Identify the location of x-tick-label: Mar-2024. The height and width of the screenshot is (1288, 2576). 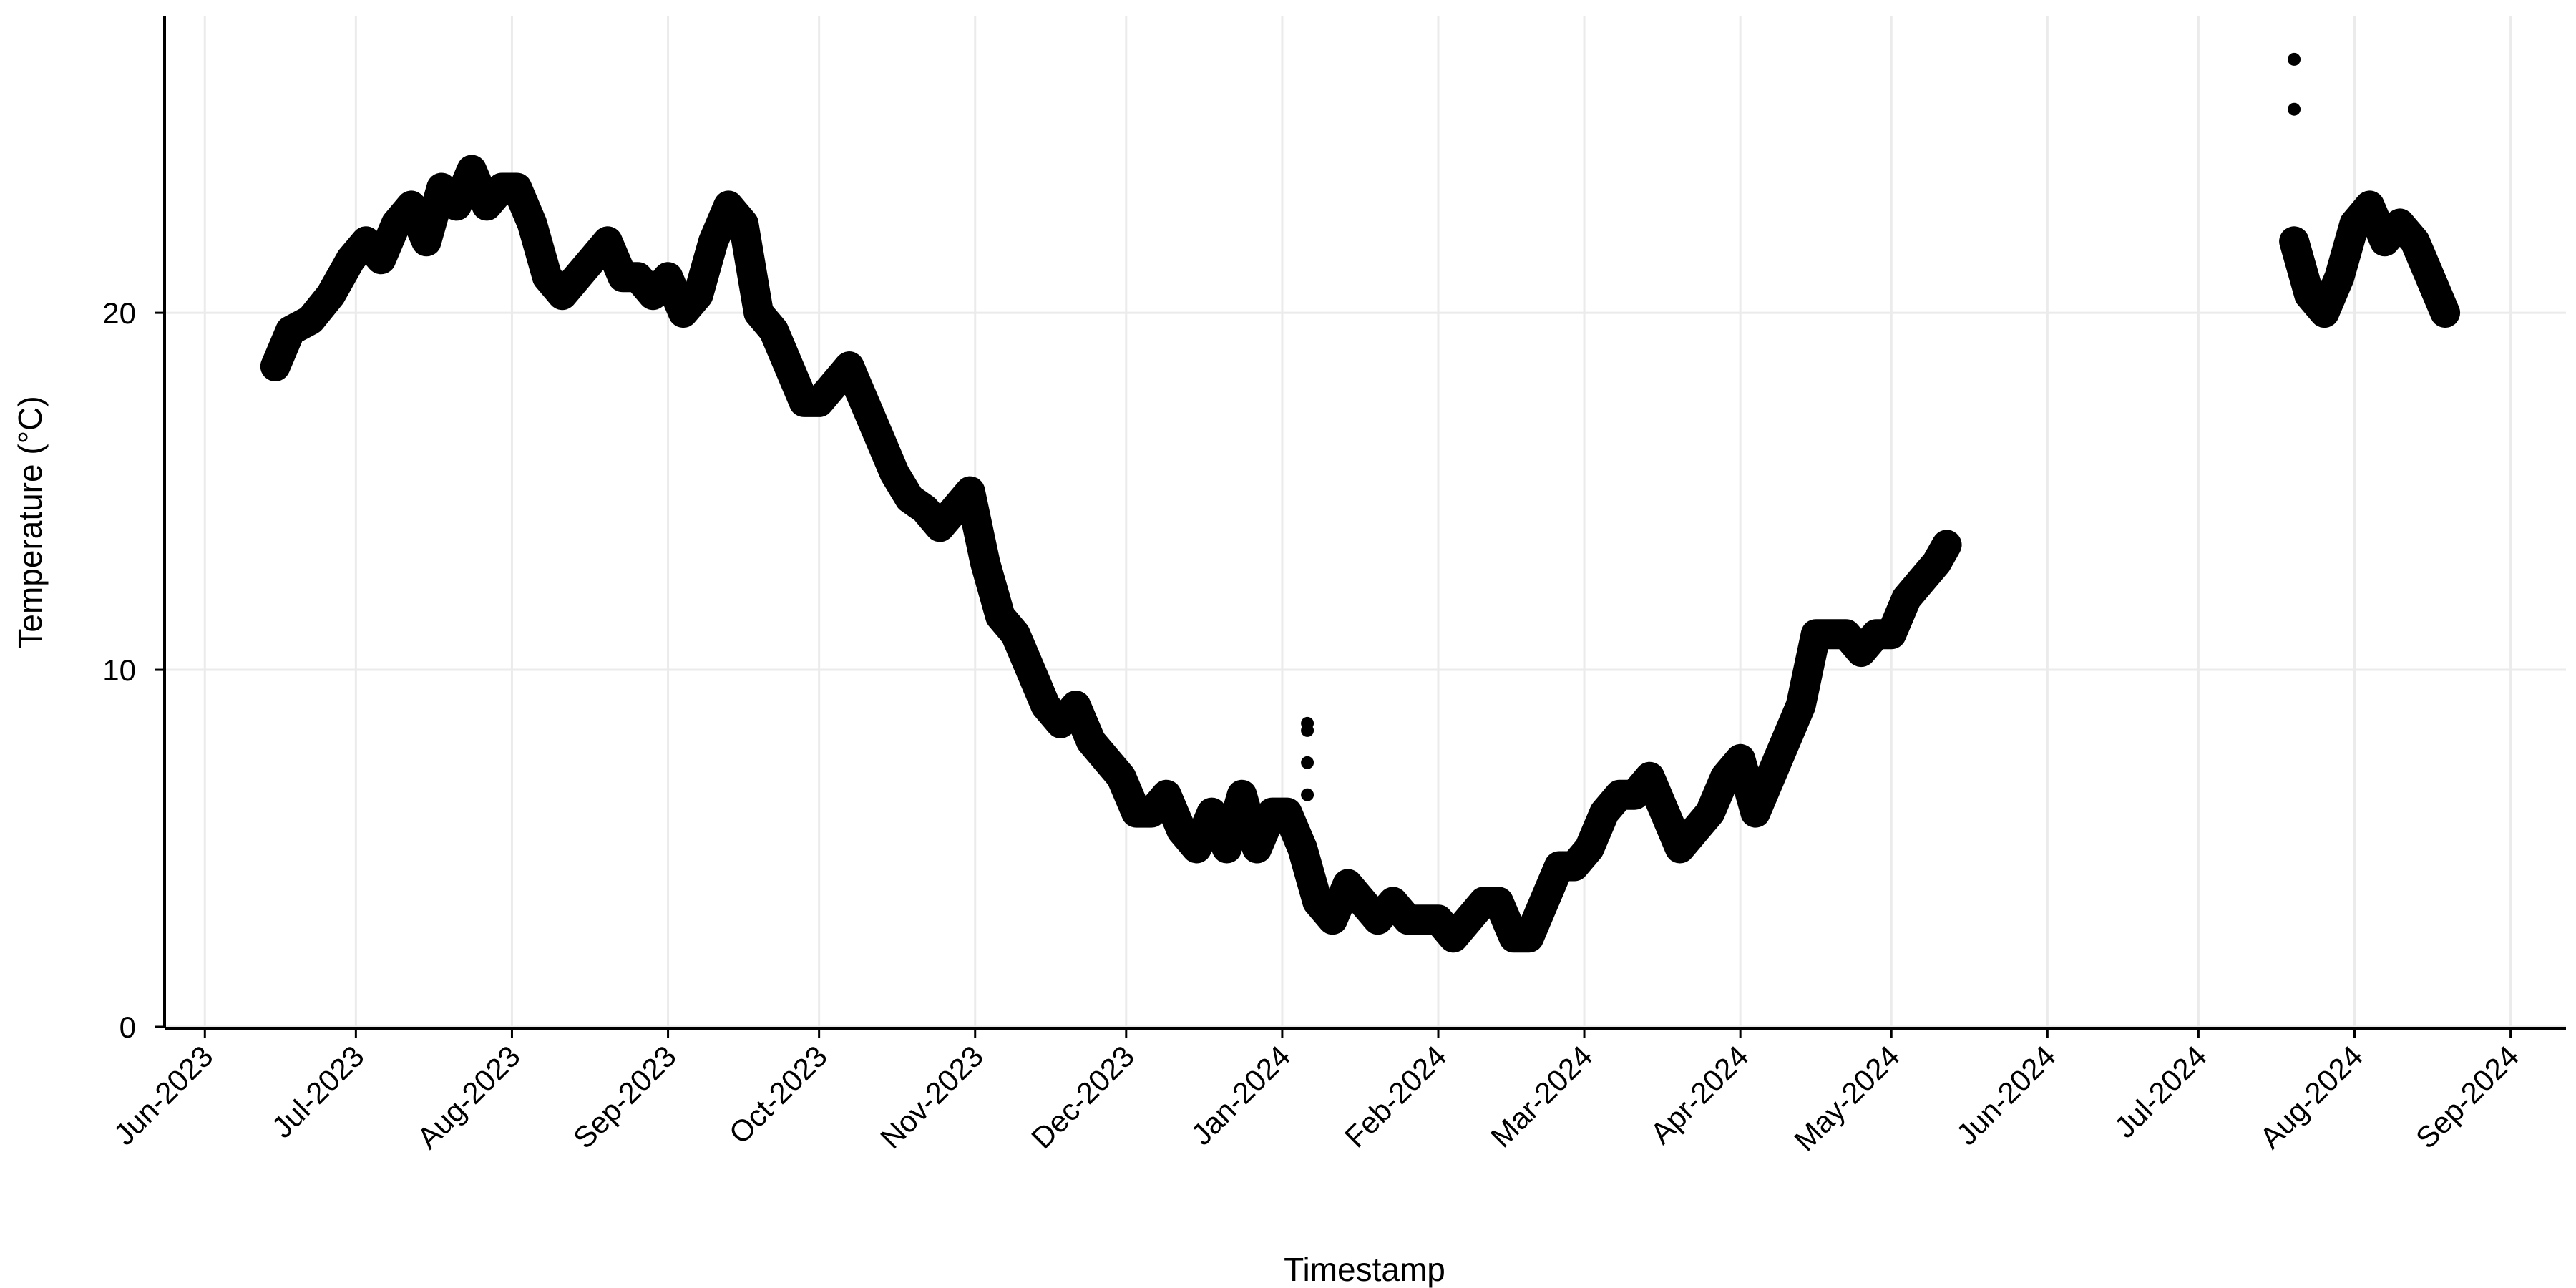
(1541, 1096).